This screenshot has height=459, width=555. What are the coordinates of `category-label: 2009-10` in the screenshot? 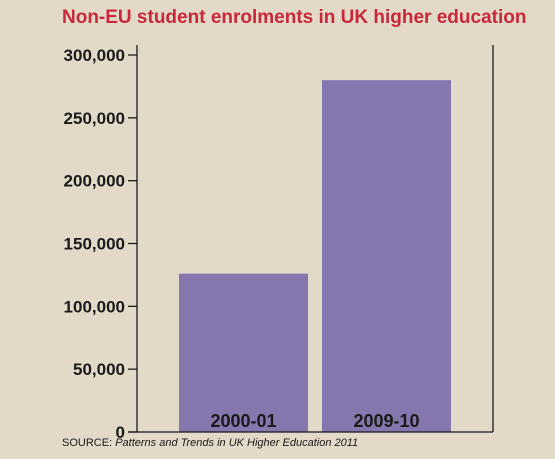 It's located at (386, 421).